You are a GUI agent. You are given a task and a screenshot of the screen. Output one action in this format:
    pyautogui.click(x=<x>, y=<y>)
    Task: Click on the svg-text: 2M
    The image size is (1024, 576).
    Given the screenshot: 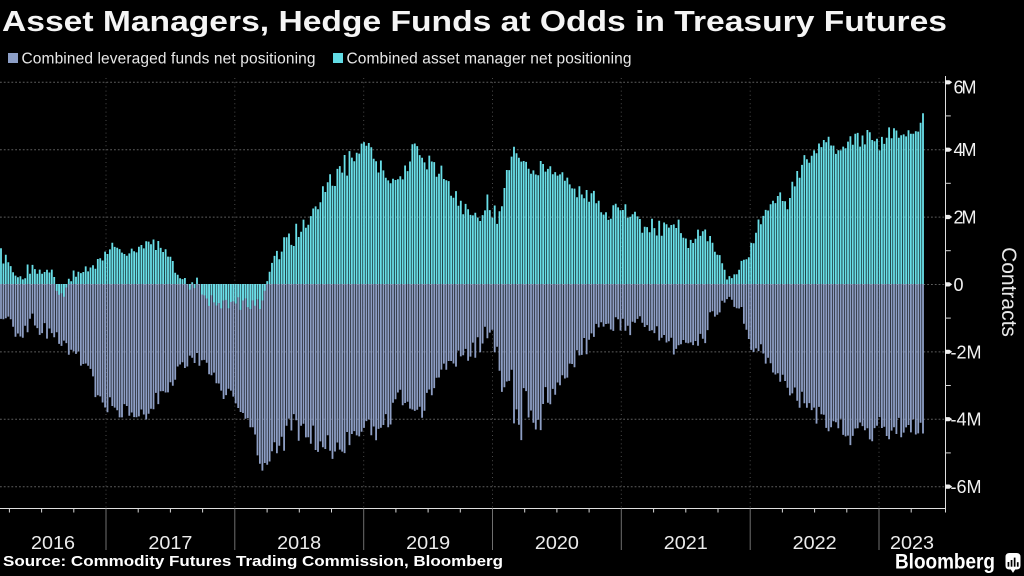 What is the action you would take?
    pyautogui.click(x=965, y=218)
    